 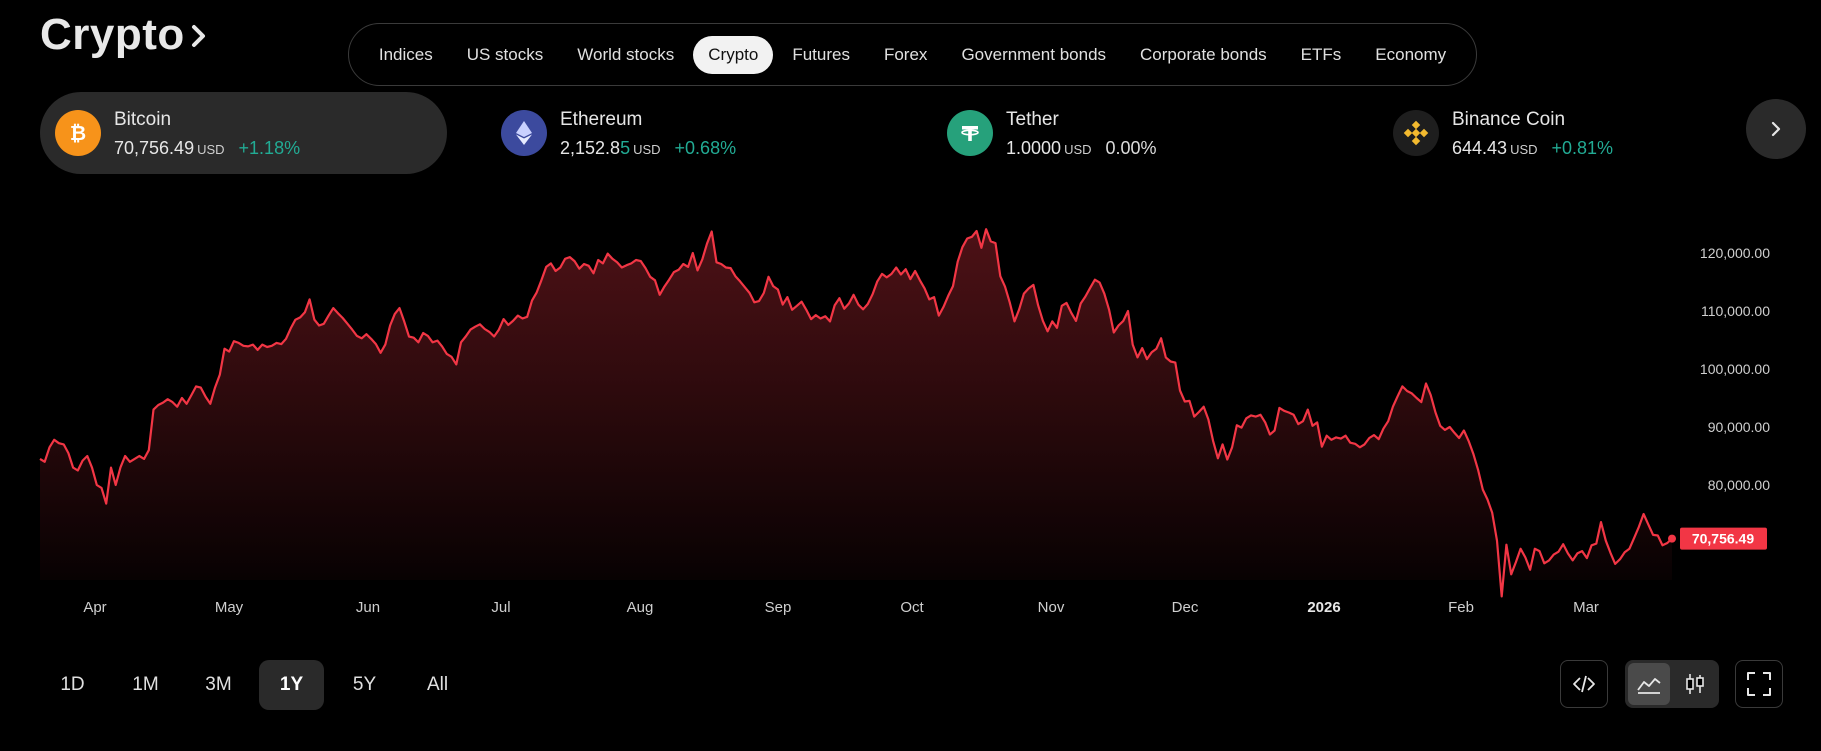 I want to click on fullscreen-icon, so click(x=1759, y=684).